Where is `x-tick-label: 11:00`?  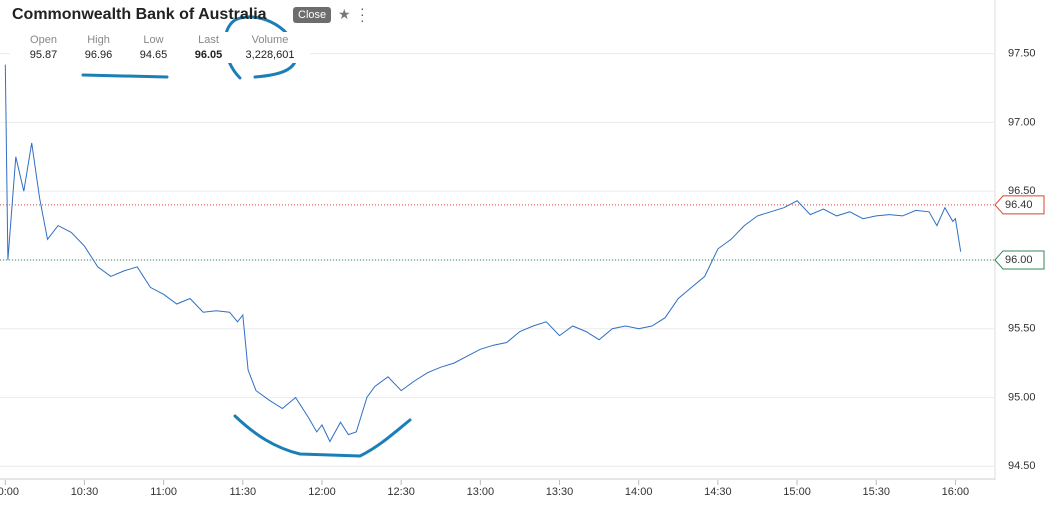 x-tick-label: 11:00 is located at coordinates (163, 492).